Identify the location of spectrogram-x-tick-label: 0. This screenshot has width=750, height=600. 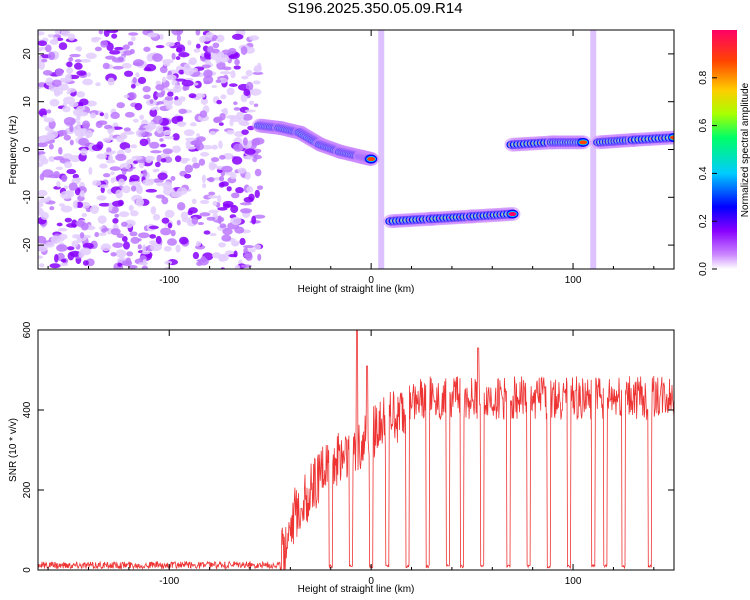
(371, 280).